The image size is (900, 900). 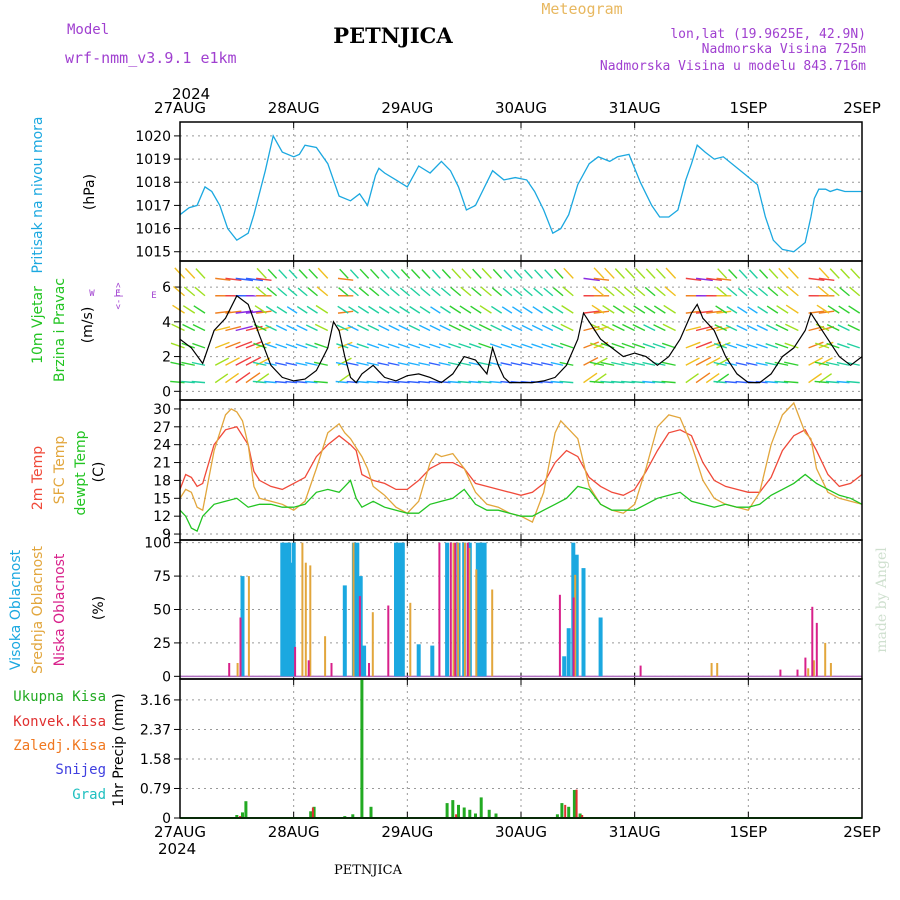 What do you see at coordinates (155, 760) in the screenshot?
I see `precip-ytick-label: 1.58` at bounding box center [155, 760].